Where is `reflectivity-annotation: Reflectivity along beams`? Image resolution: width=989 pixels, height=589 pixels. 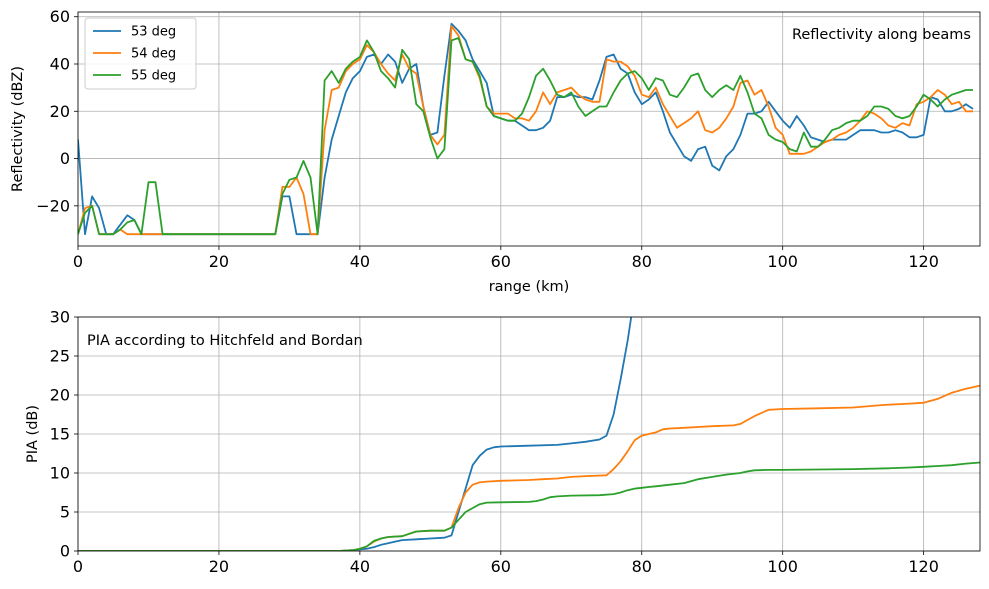 reflectivity-annotation: Reflectivity along beams is located at coordinates (881, 35).